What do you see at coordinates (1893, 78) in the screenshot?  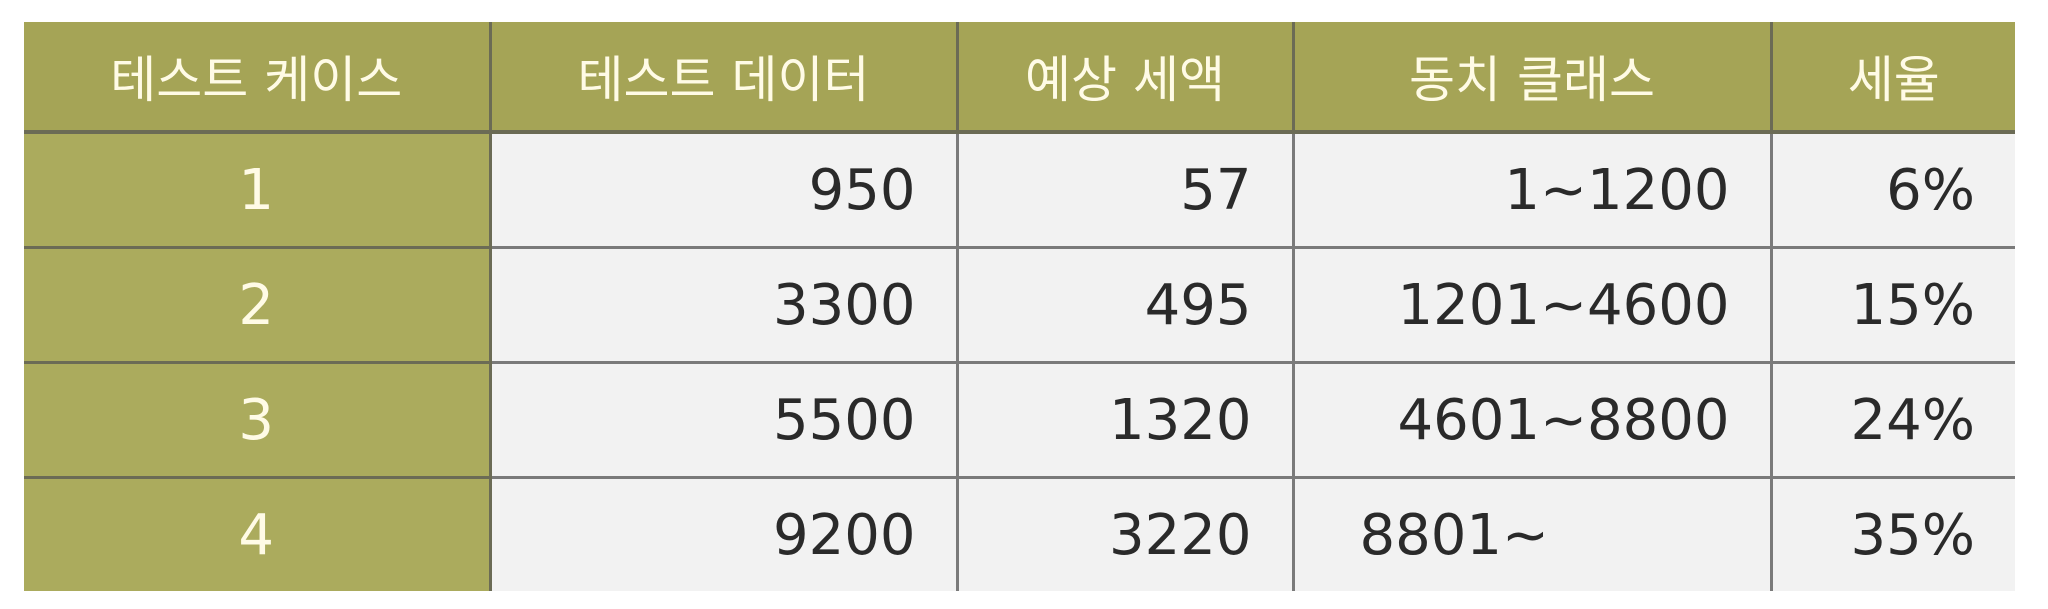 I see `header-tax-rate: 세율` at bounding box center [1893, 78].